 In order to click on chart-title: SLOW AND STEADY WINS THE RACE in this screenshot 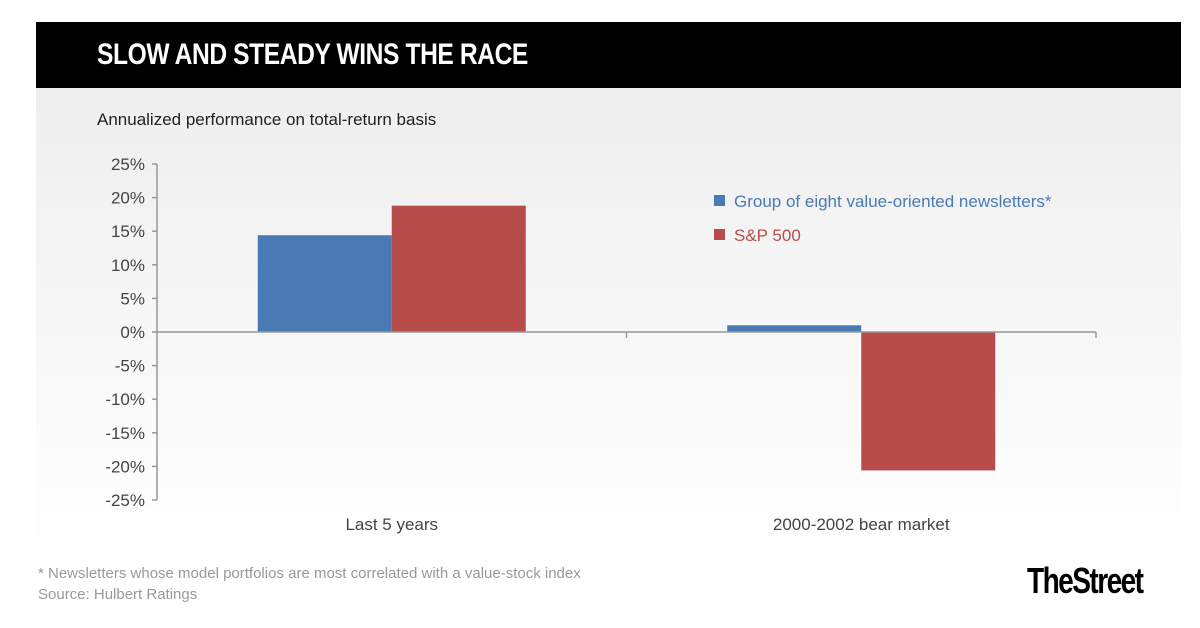, I will do `click(312, 54)`.